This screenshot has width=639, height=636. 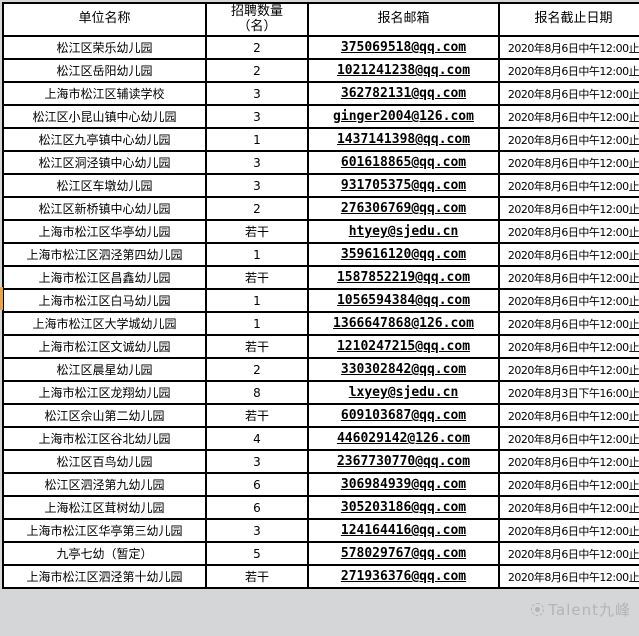 I want to click on header-row: 单位名称 招聘数量 （名） 报名邮箱 报名截止日期, so click(x=320, y=19).